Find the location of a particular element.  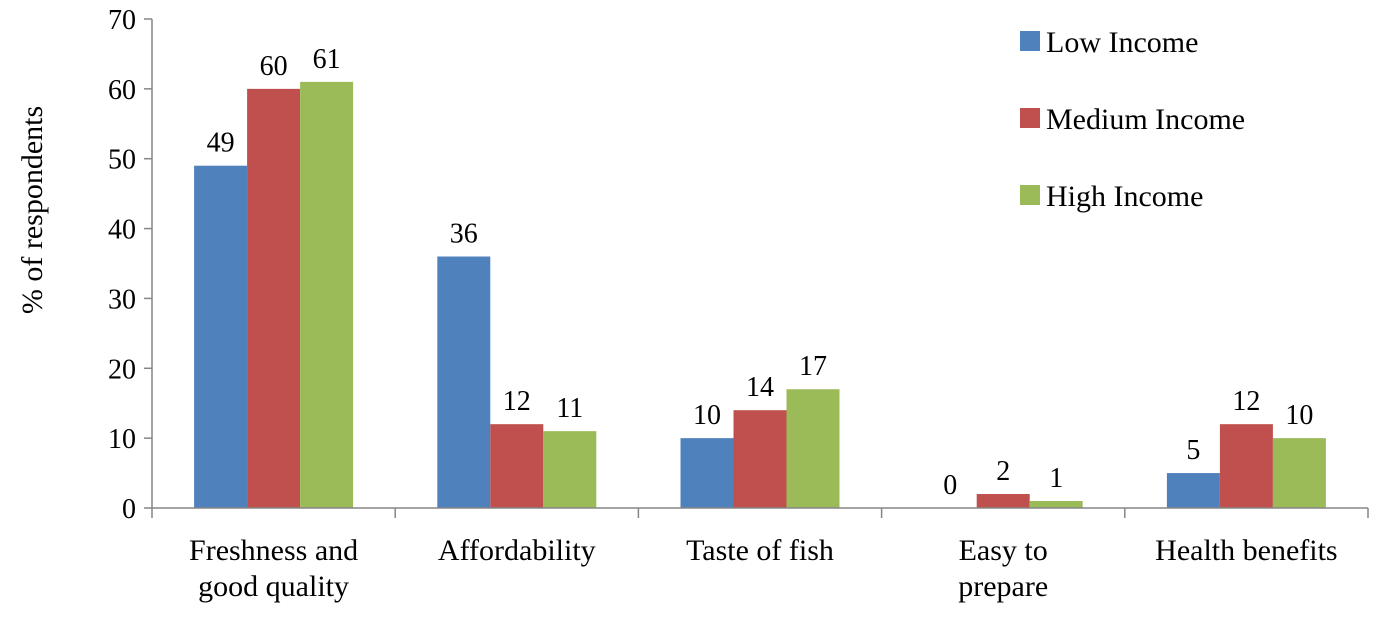

data-label: 11 is located at coordinates (569, 408).